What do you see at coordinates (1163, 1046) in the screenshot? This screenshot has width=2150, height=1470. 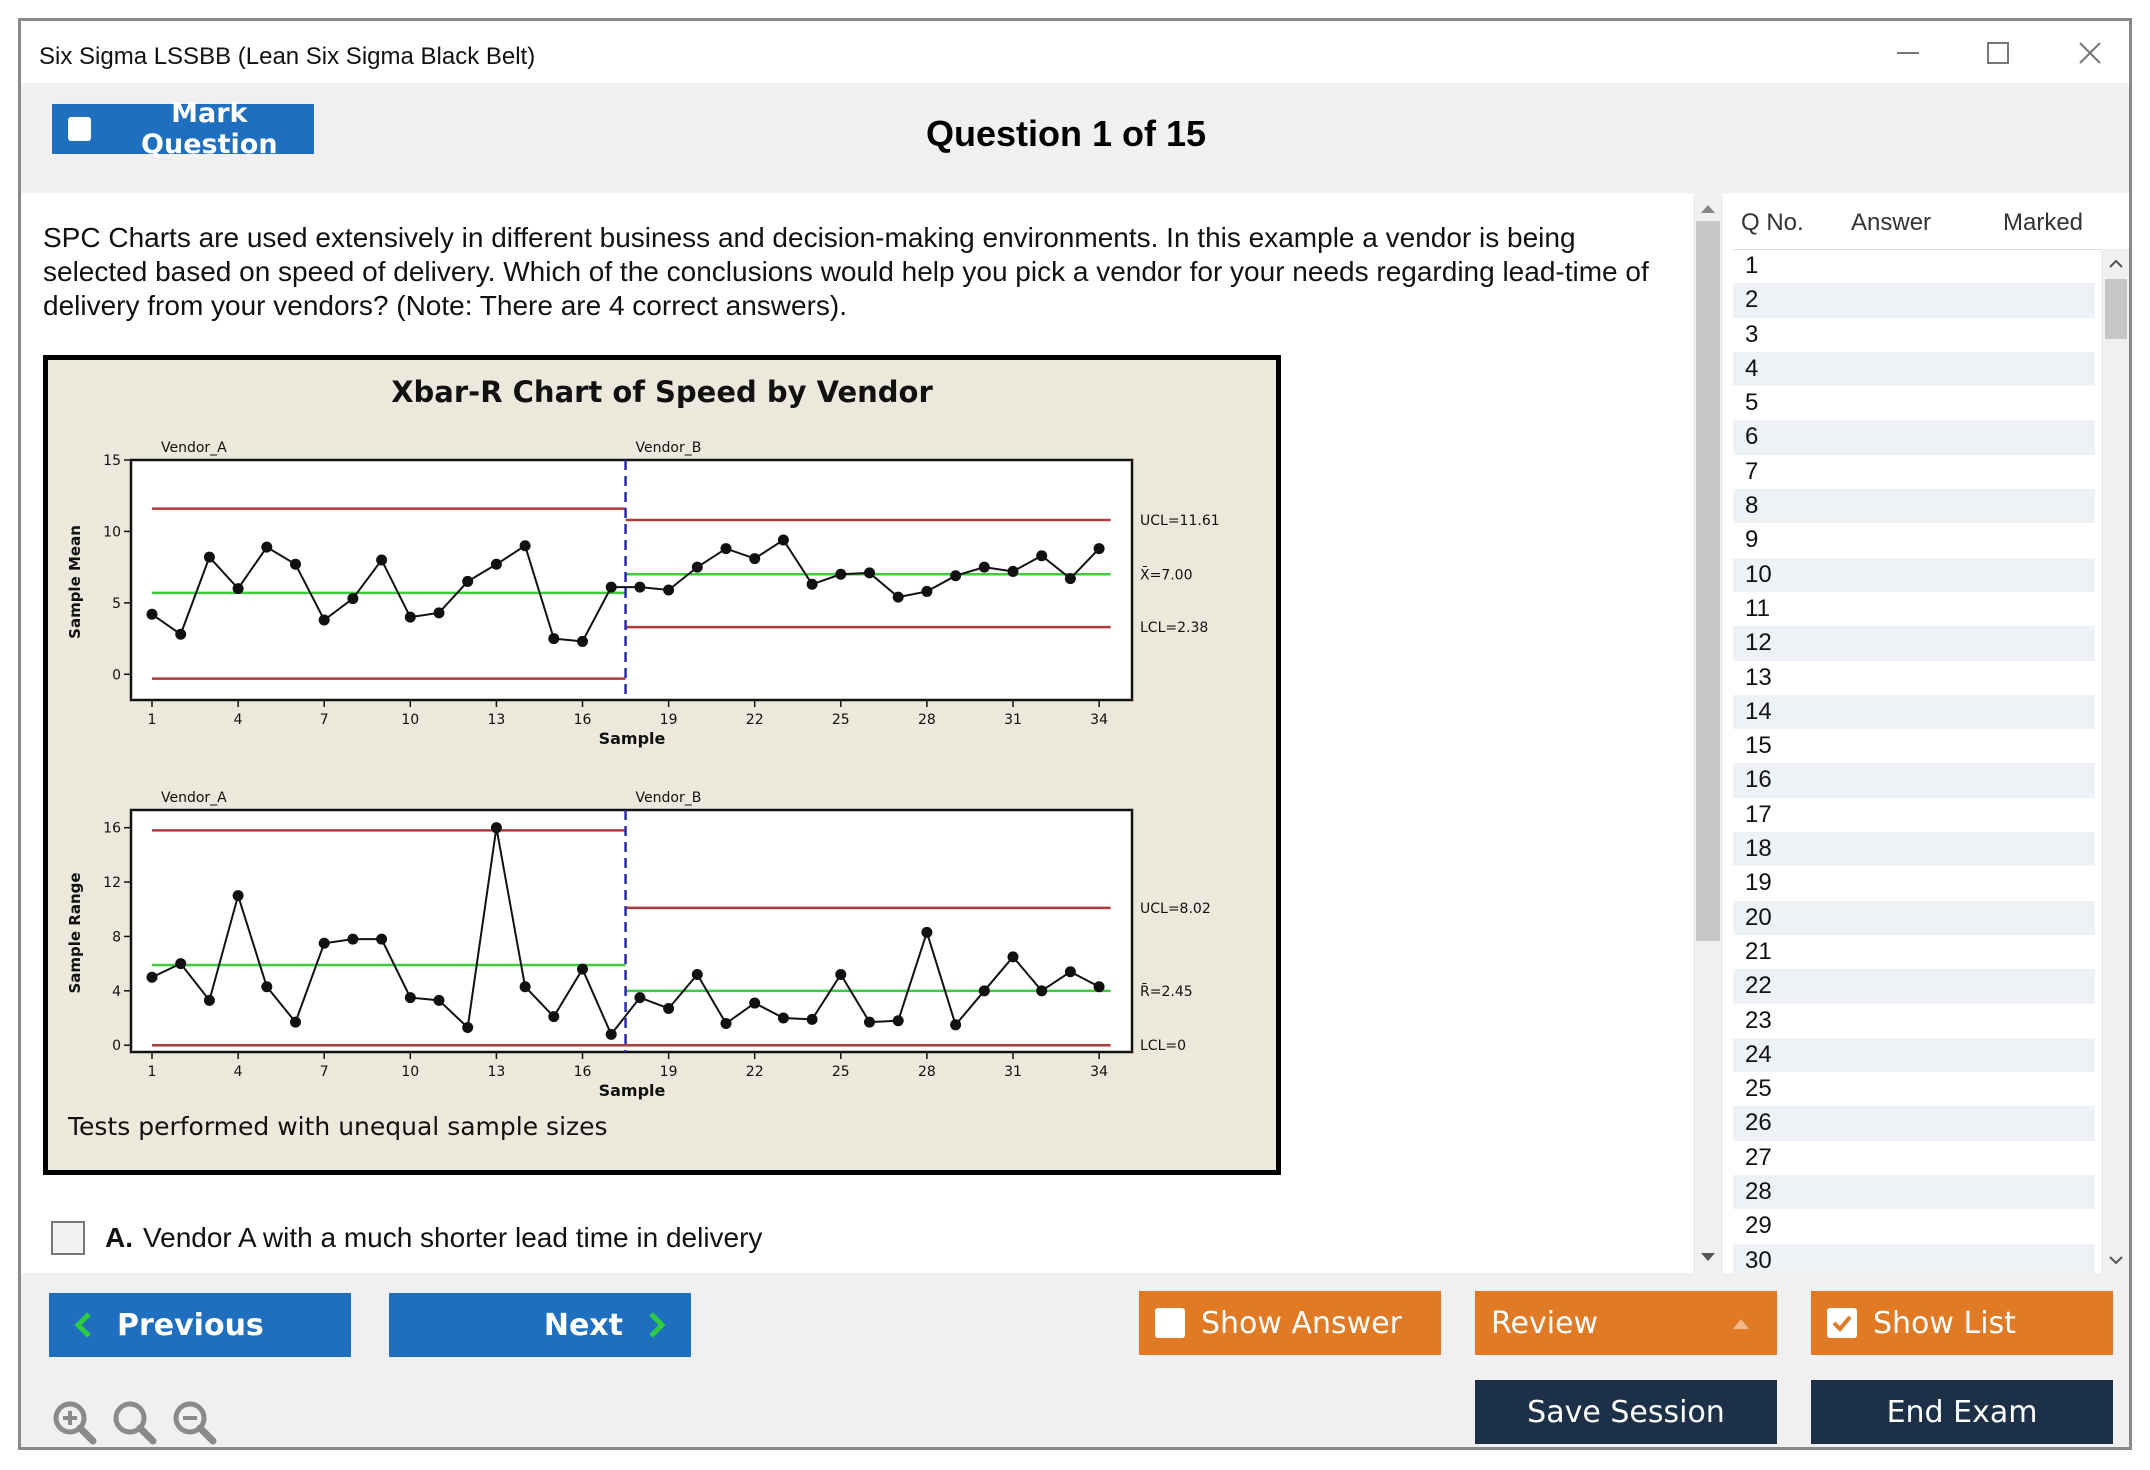 I see `range-lcl-label: LCL=0` at bounding box center [1163, 1046].